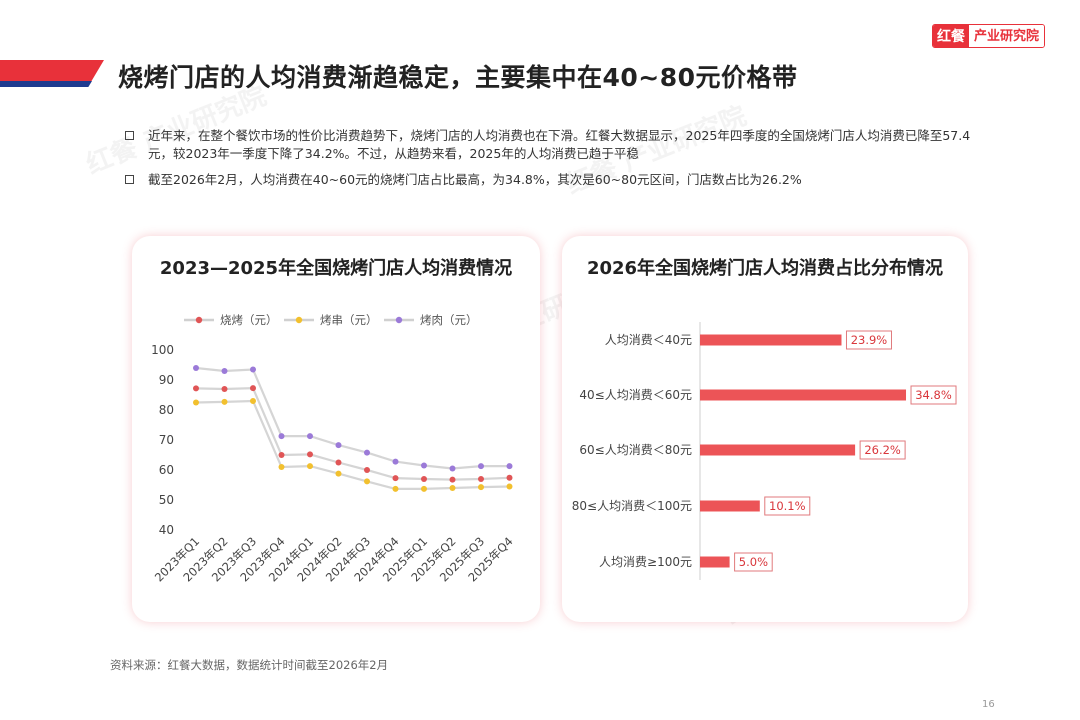 Image resolution: width=1080 pixels, height=720 pixels. I want to click on bar-chart-title: 2026年全国烧烤门店人均消费占比分布情况, so click(765, 268).